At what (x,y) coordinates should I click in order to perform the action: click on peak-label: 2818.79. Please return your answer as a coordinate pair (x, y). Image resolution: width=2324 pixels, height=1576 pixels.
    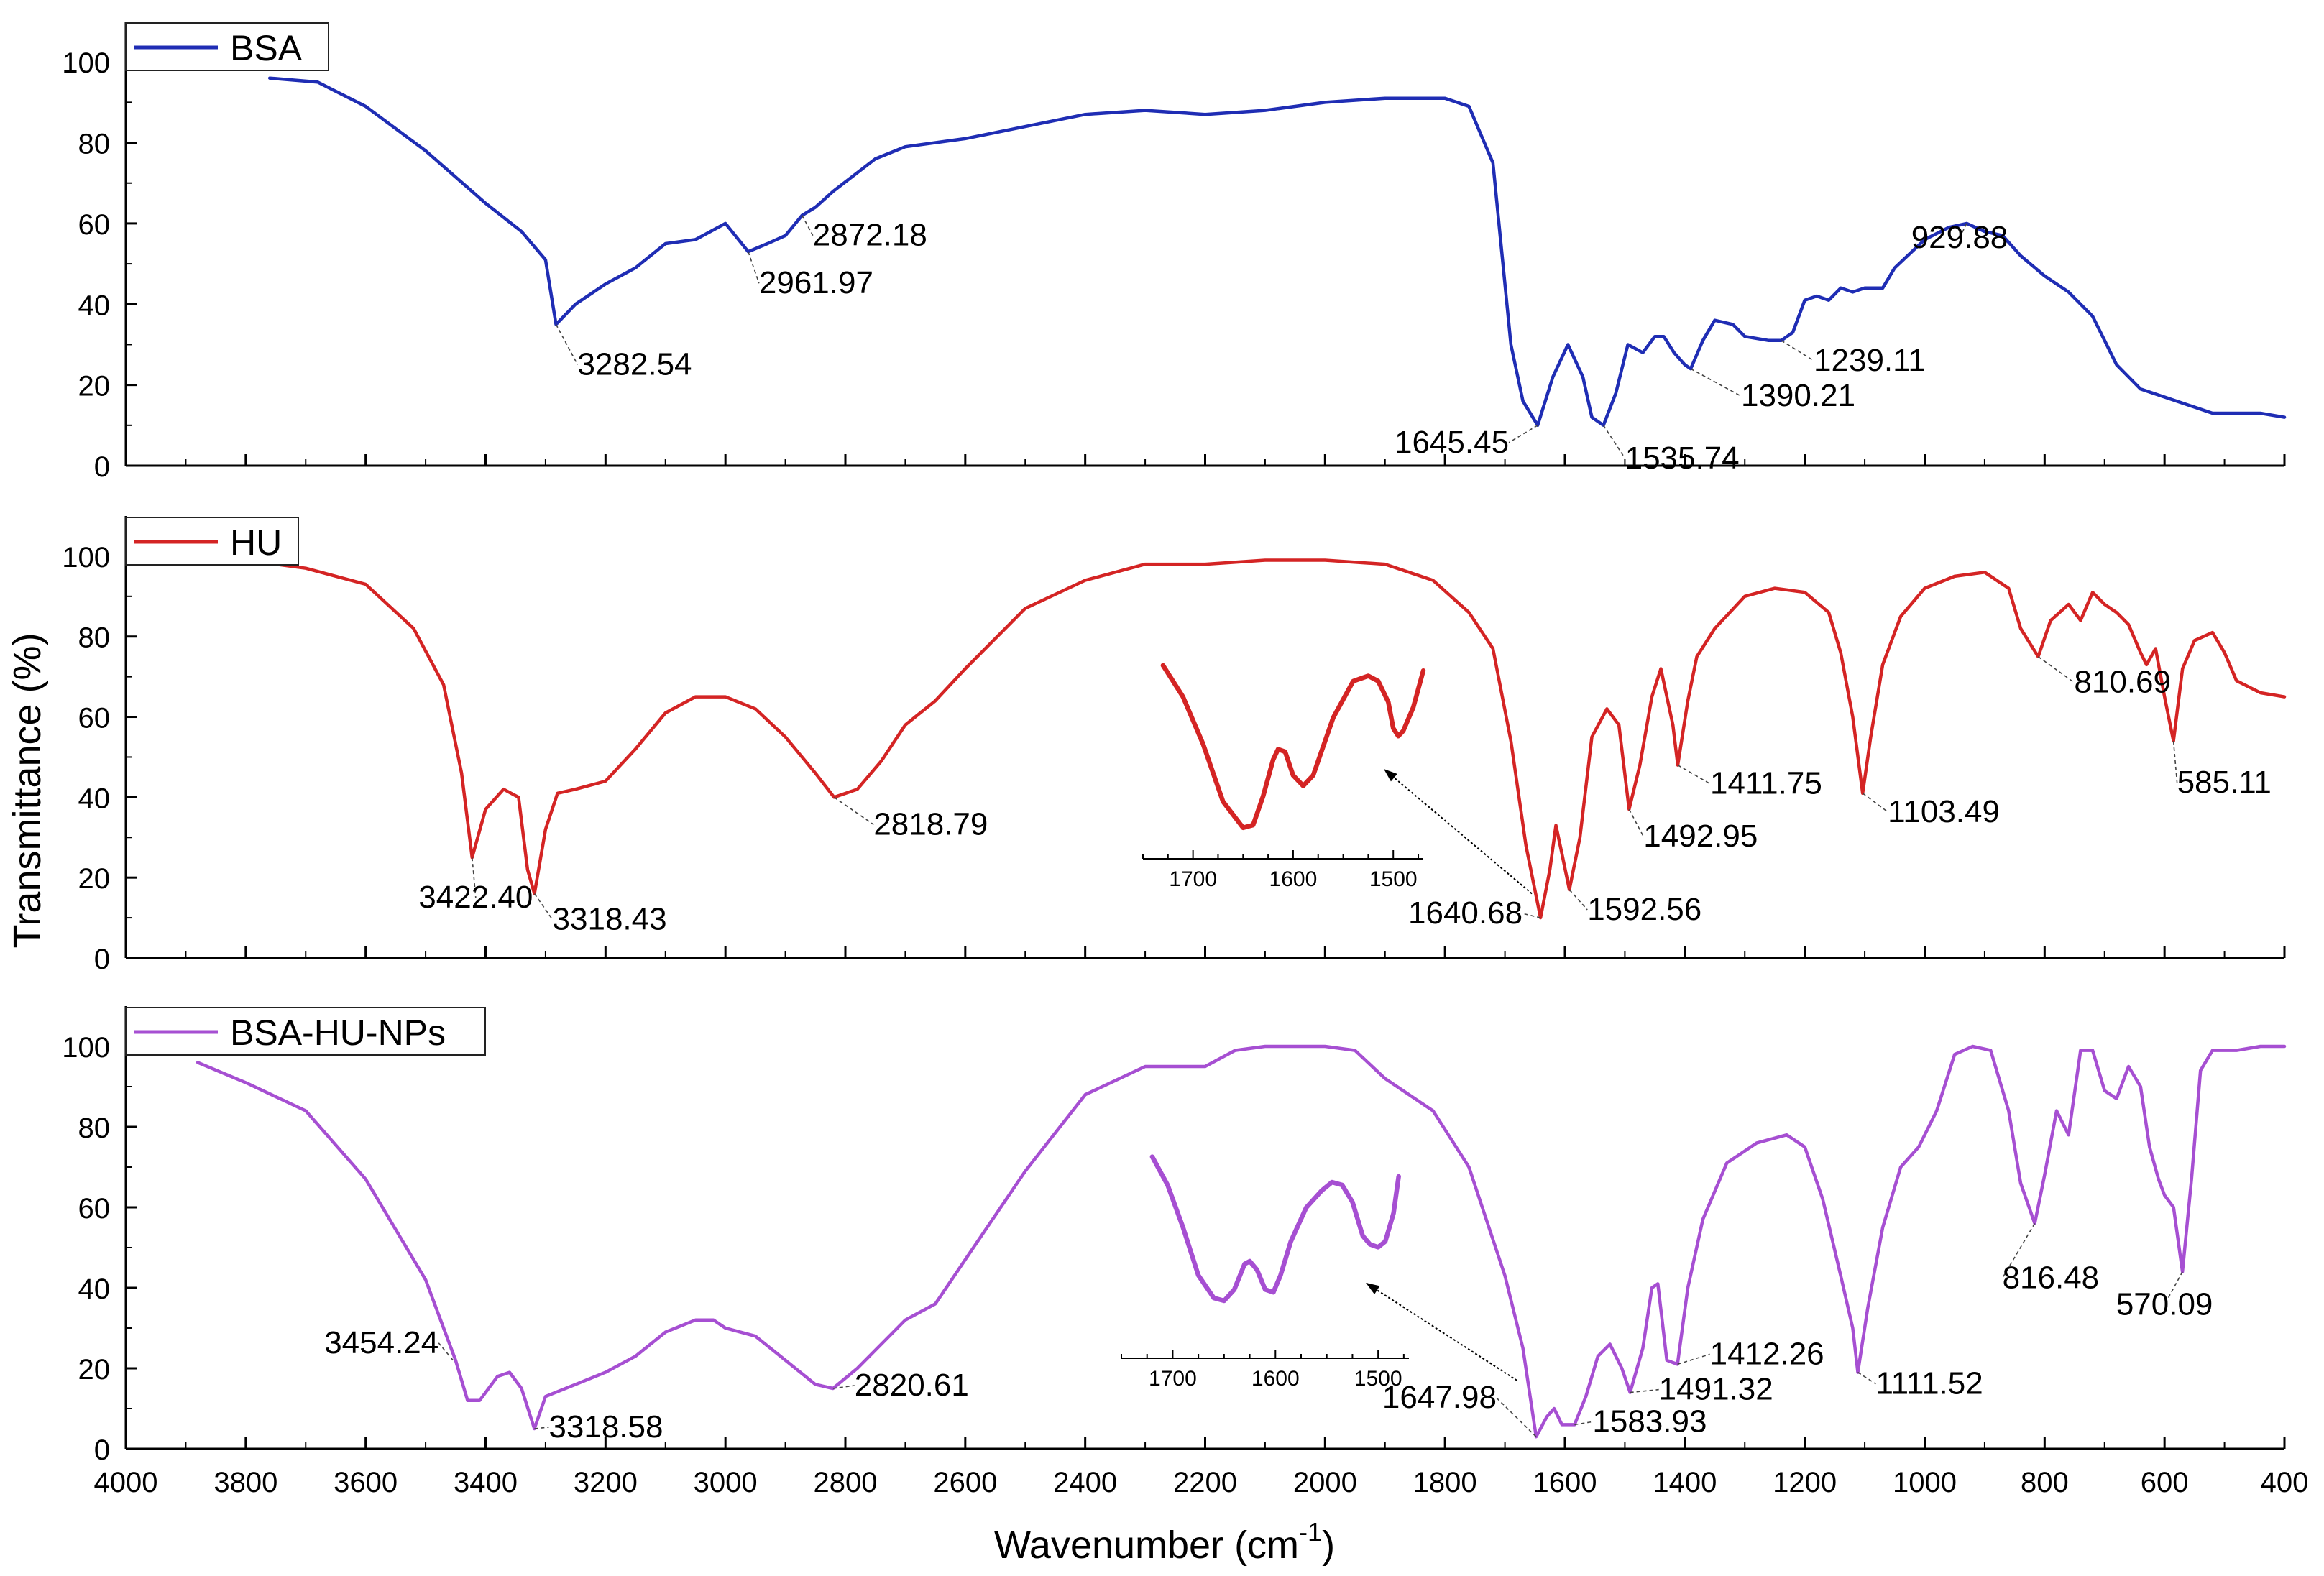
    Looking at the image, I should click on (931, 824).